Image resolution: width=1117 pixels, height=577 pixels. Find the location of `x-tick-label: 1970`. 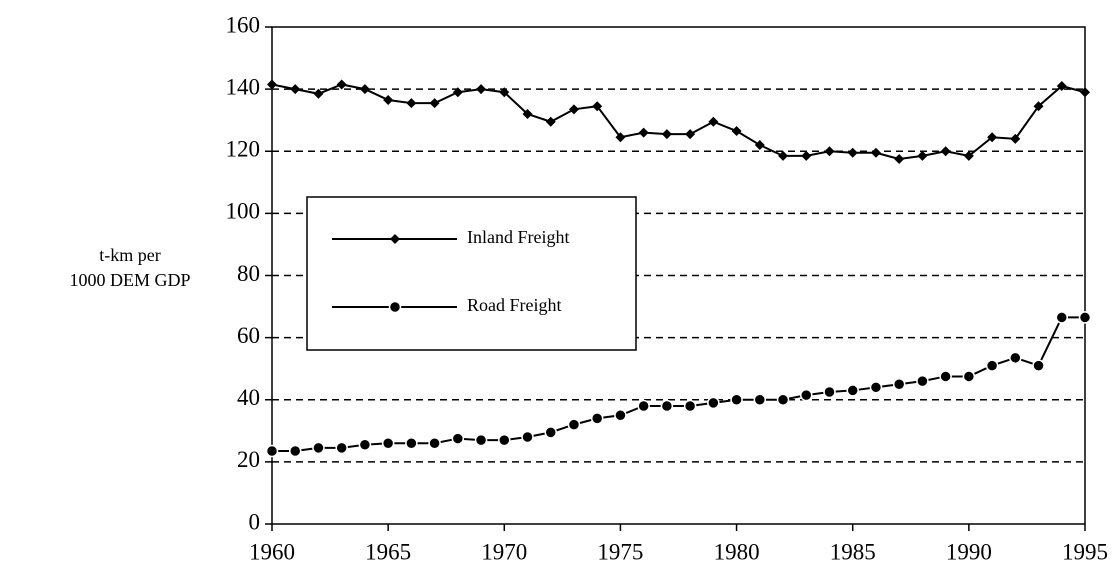

x-tick-label: 1970 is located at coordinates (504, 551).